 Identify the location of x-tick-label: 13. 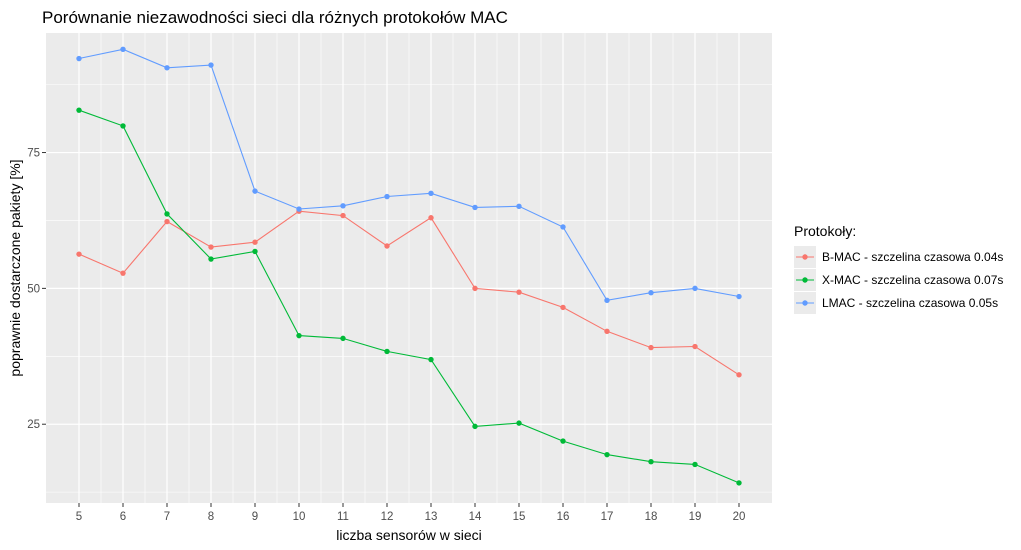
(431, 517).